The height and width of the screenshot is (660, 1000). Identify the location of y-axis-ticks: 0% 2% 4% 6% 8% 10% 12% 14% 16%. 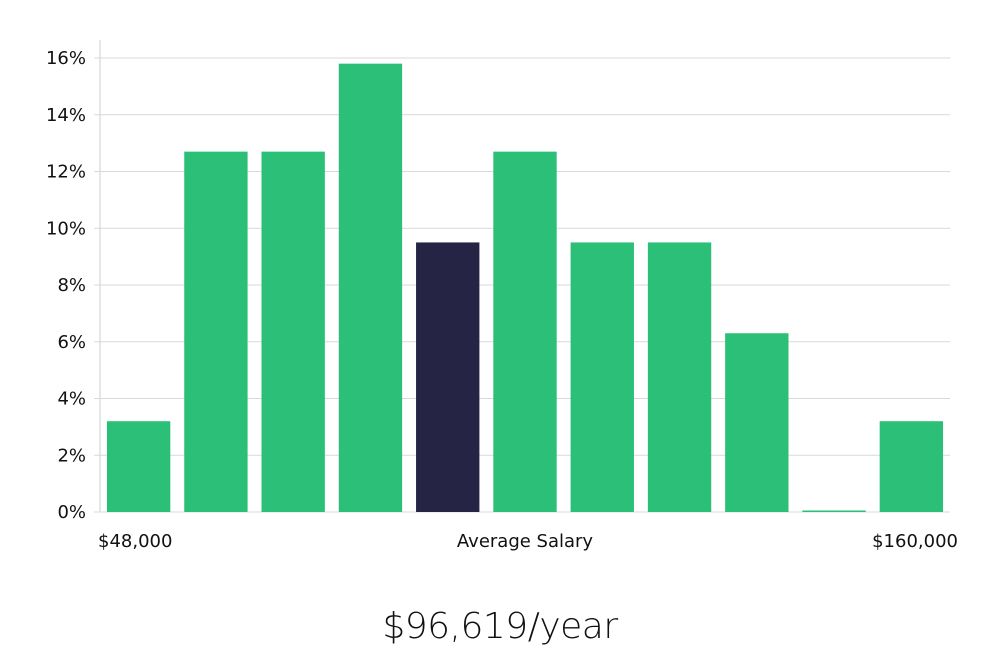
(66, 285).